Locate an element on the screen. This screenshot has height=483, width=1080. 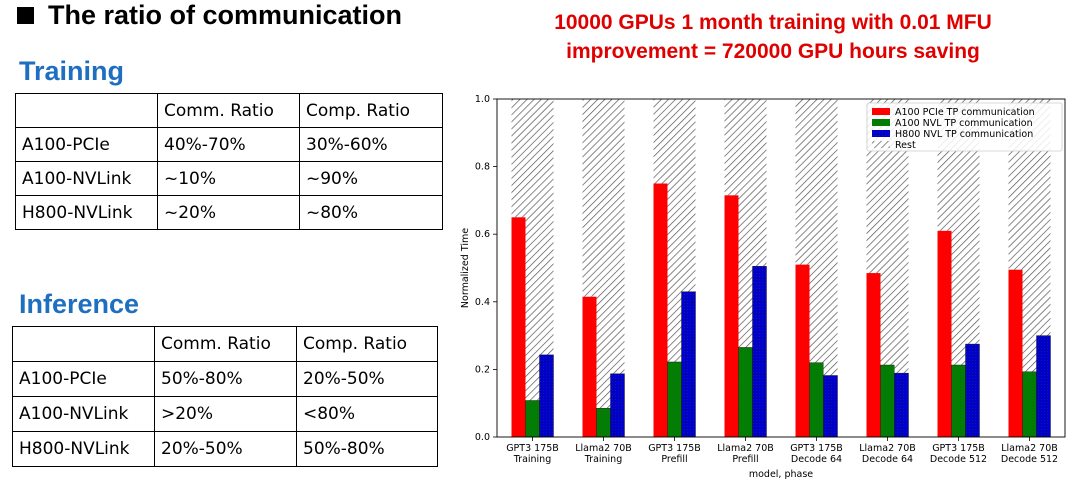
y-tick-label: 0.4 is located at coordinates (482, 302).